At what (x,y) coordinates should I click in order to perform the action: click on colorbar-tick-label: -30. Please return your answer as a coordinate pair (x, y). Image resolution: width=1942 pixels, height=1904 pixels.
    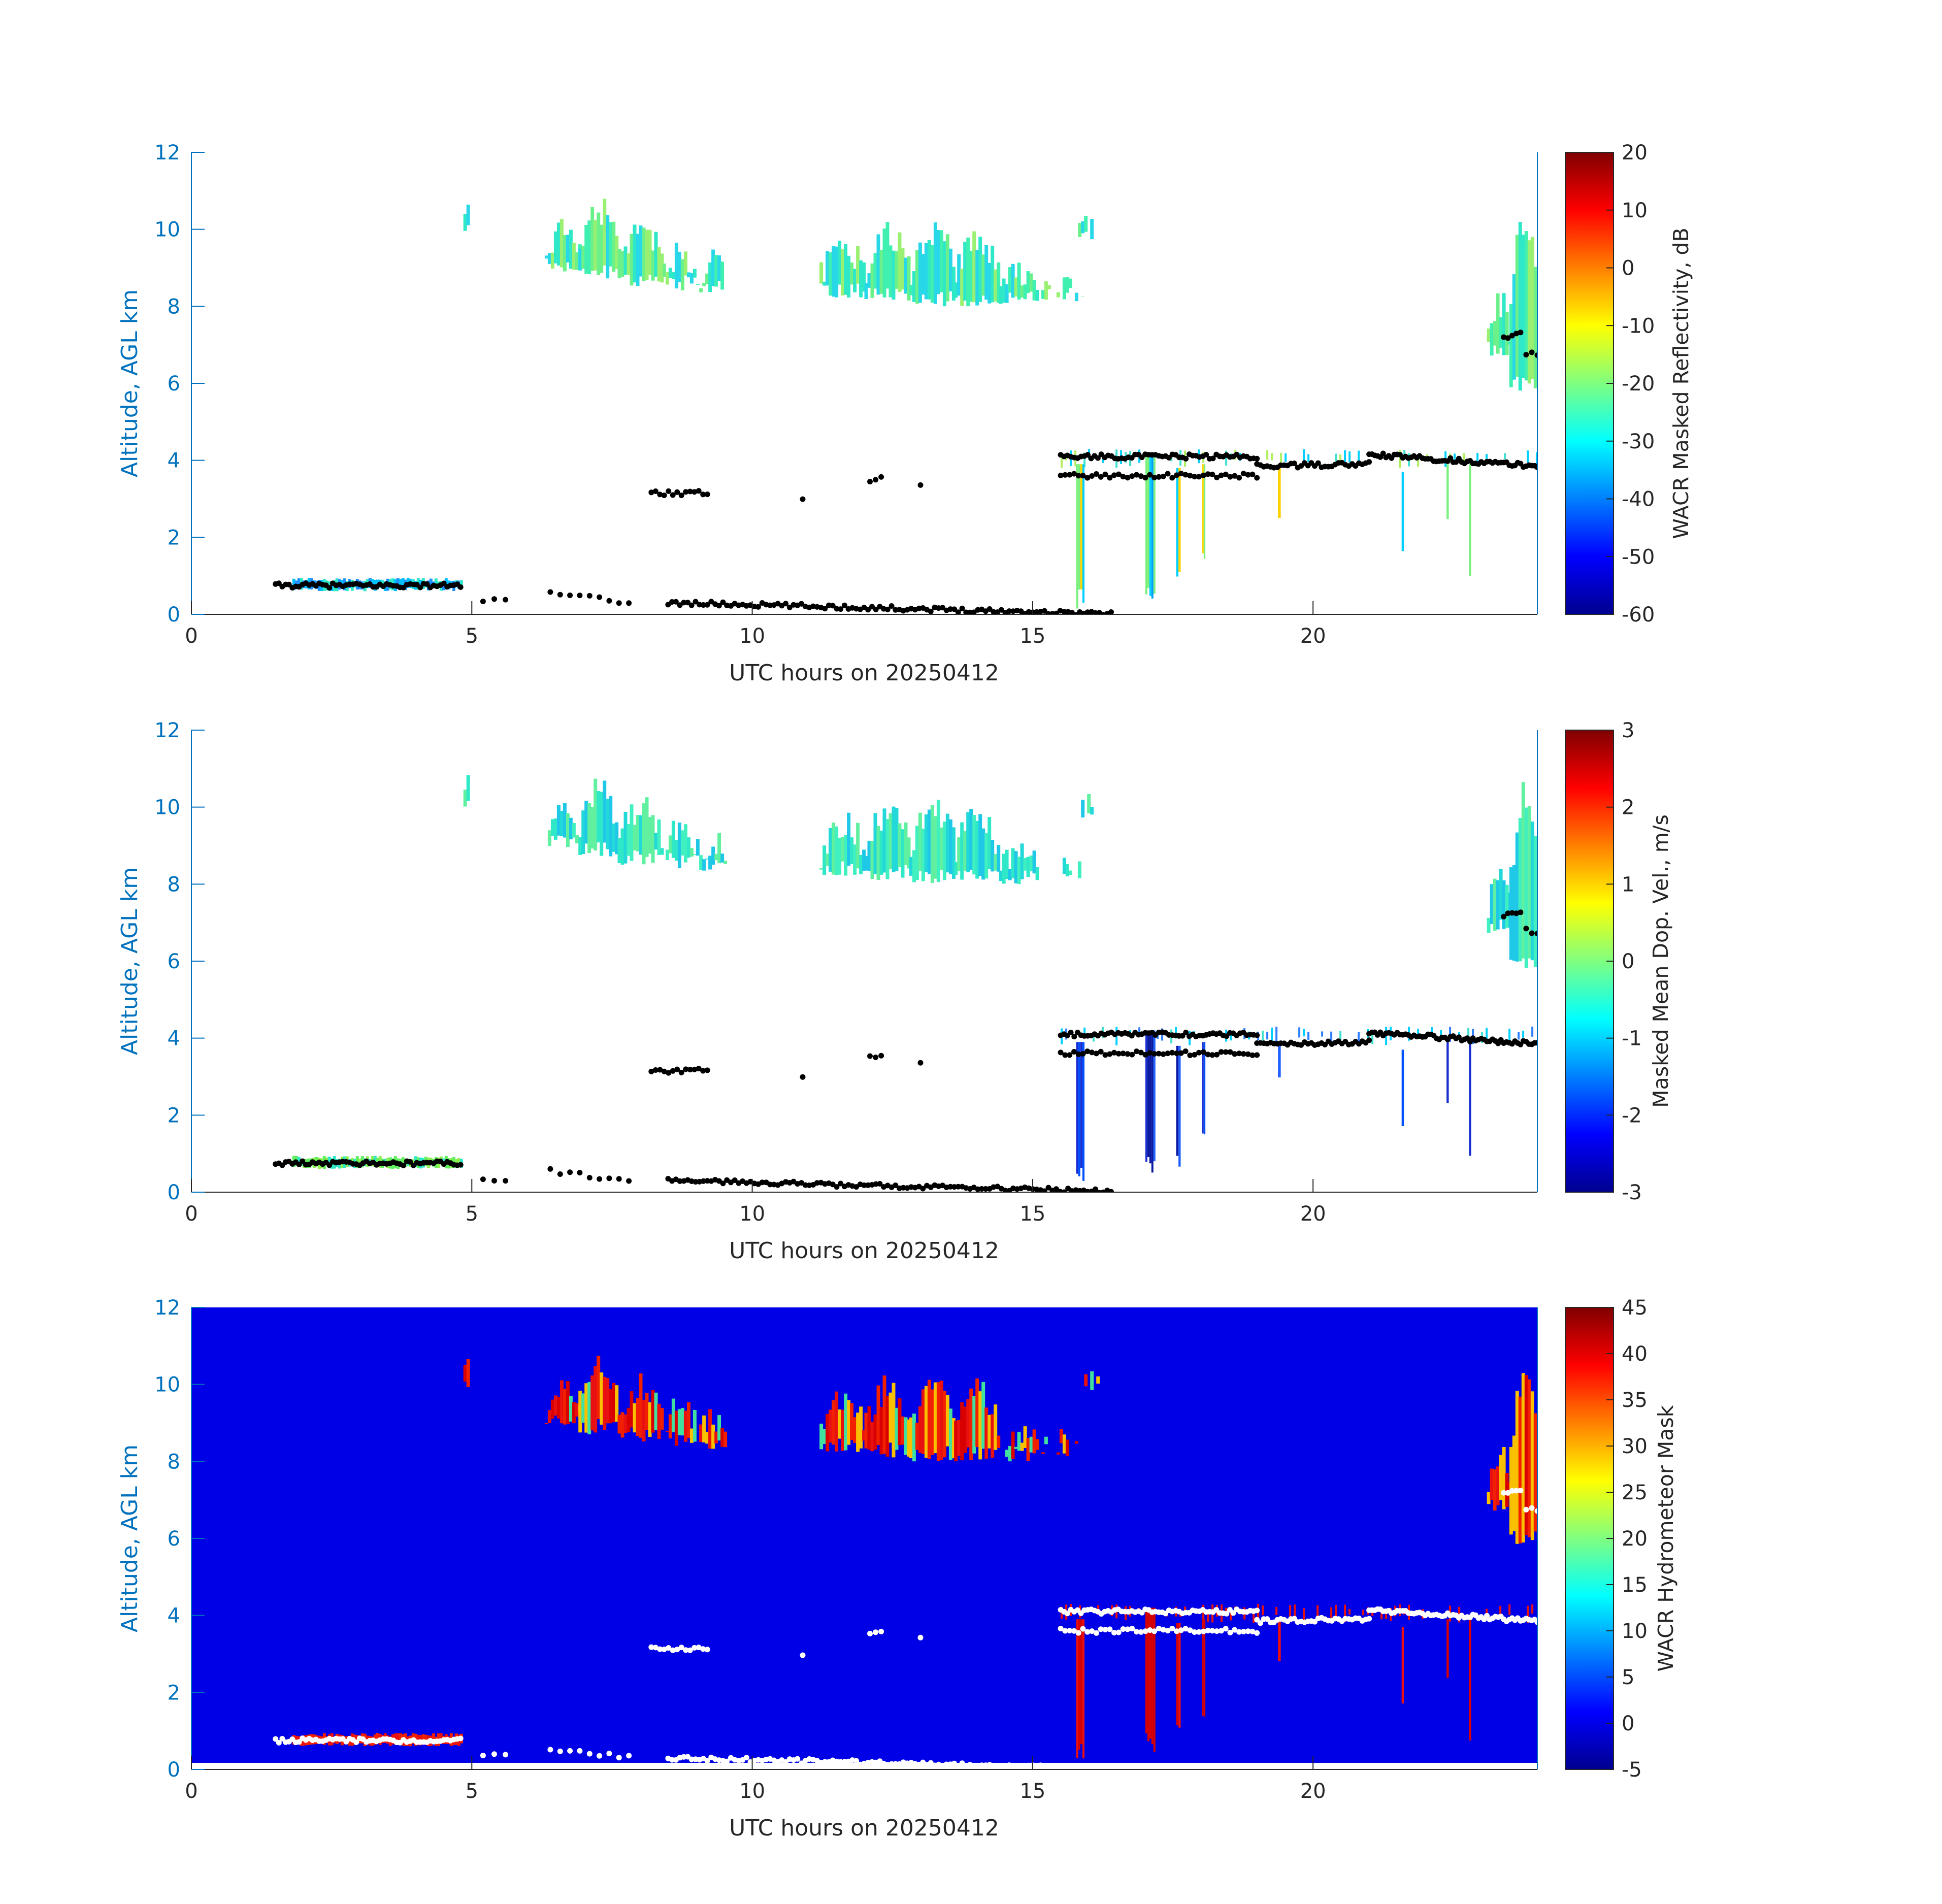
    Looking at the image, I should click on (1638, 442).